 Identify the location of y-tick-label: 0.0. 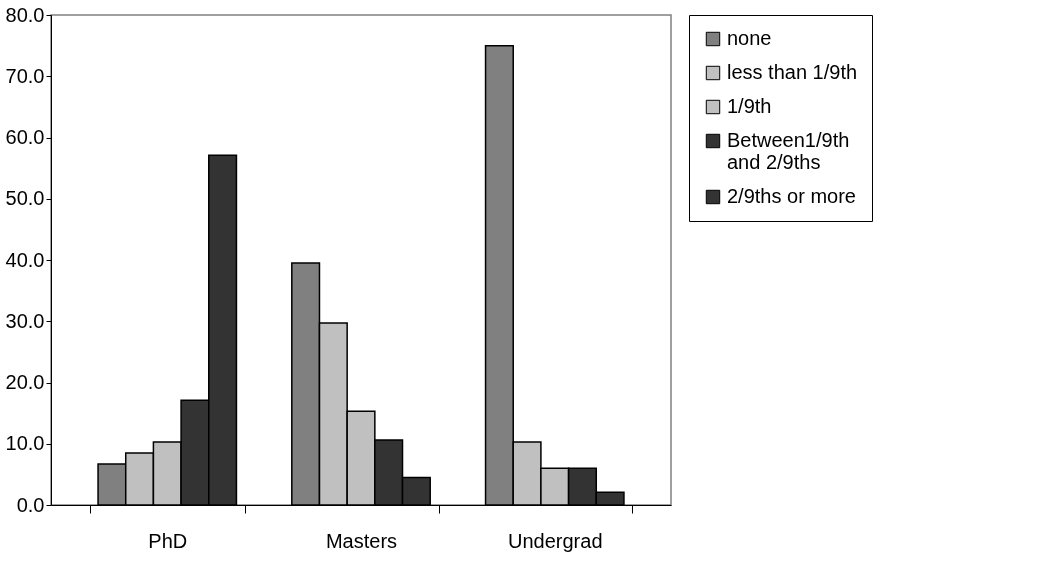
(30, 504).